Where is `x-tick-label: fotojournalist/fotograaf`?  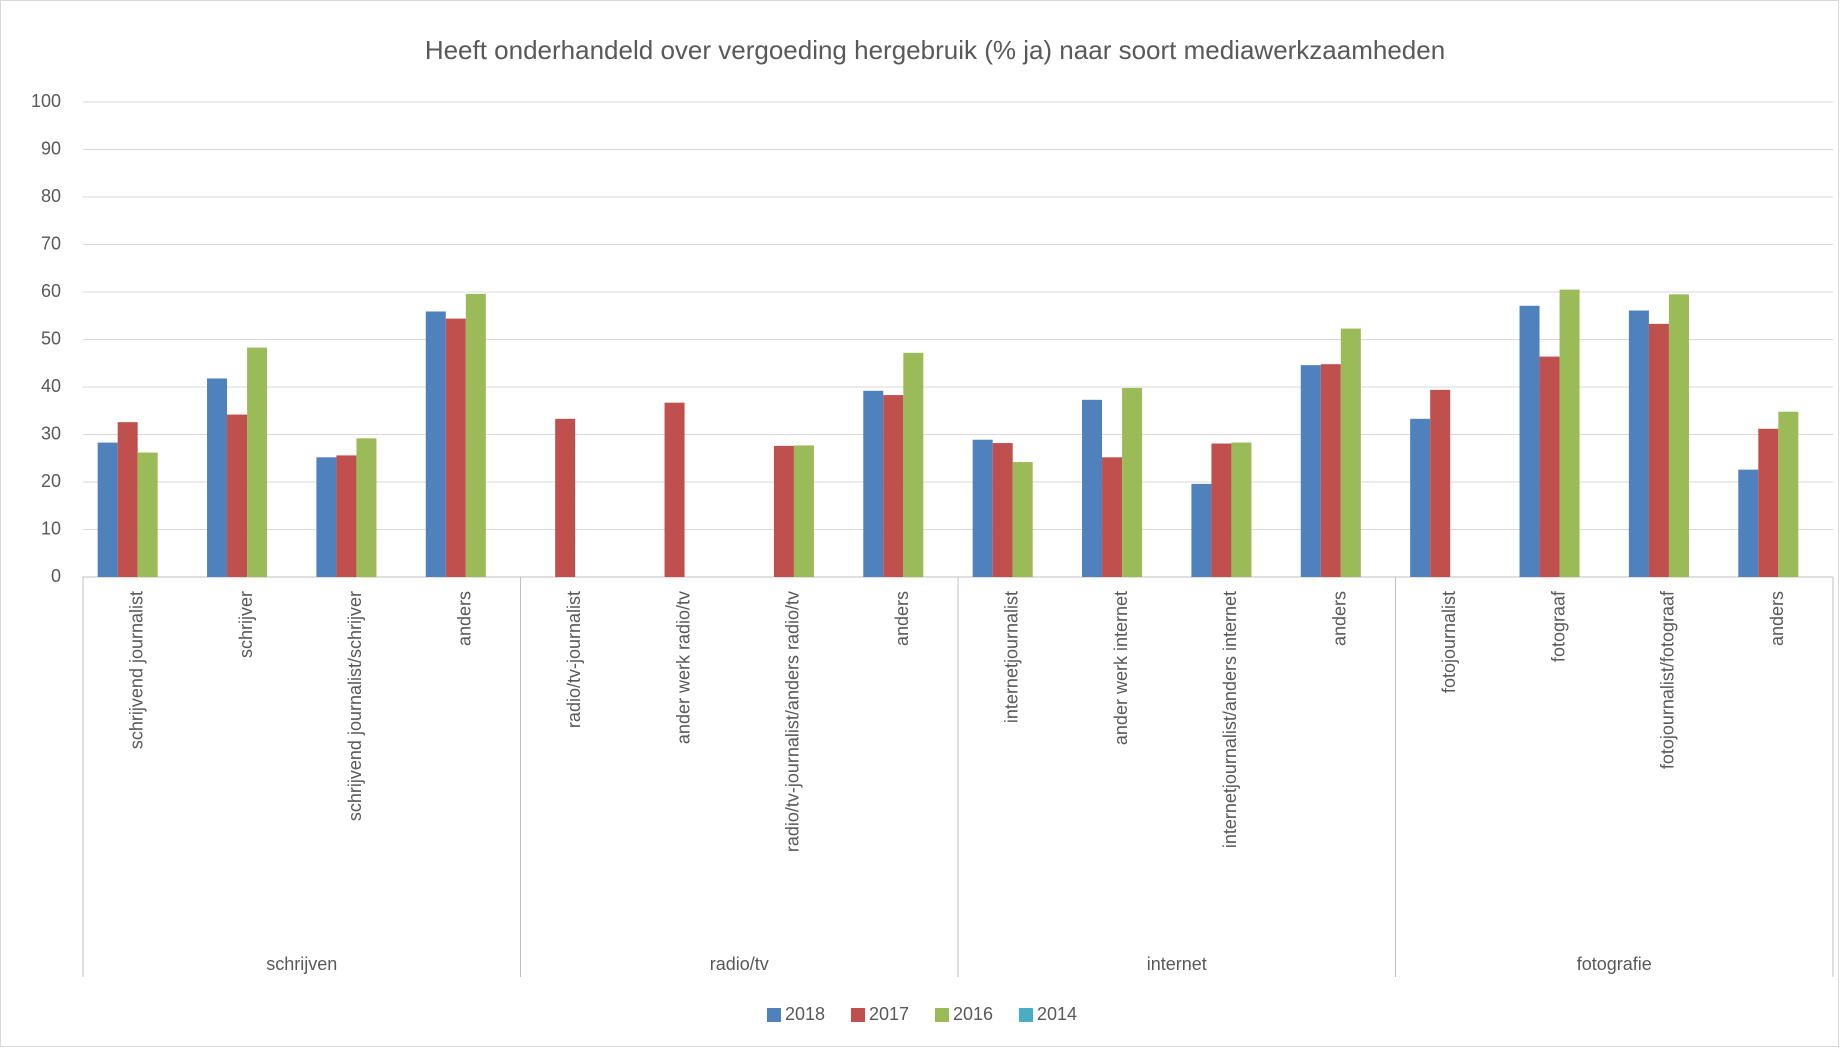 x-tick-label: fotojournalist/fotograaf is located at coordinates (1668, 679).